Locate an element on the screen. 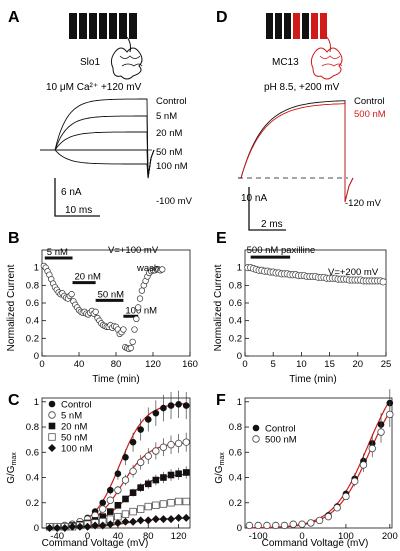 This screenshot has width=400, height=551. application-label: 500 nM paxilline is located at coordinates (281, 250).